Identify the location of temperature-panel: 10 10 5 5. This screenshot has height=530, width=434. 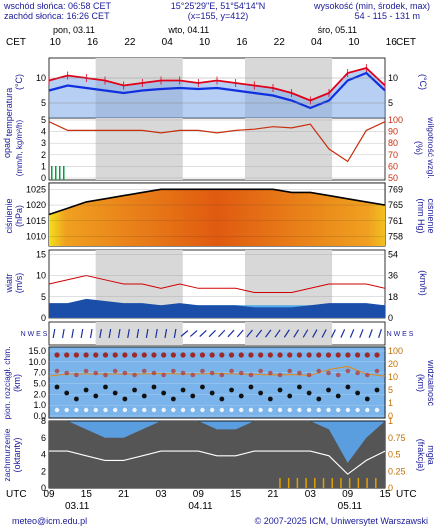
(217, 91).